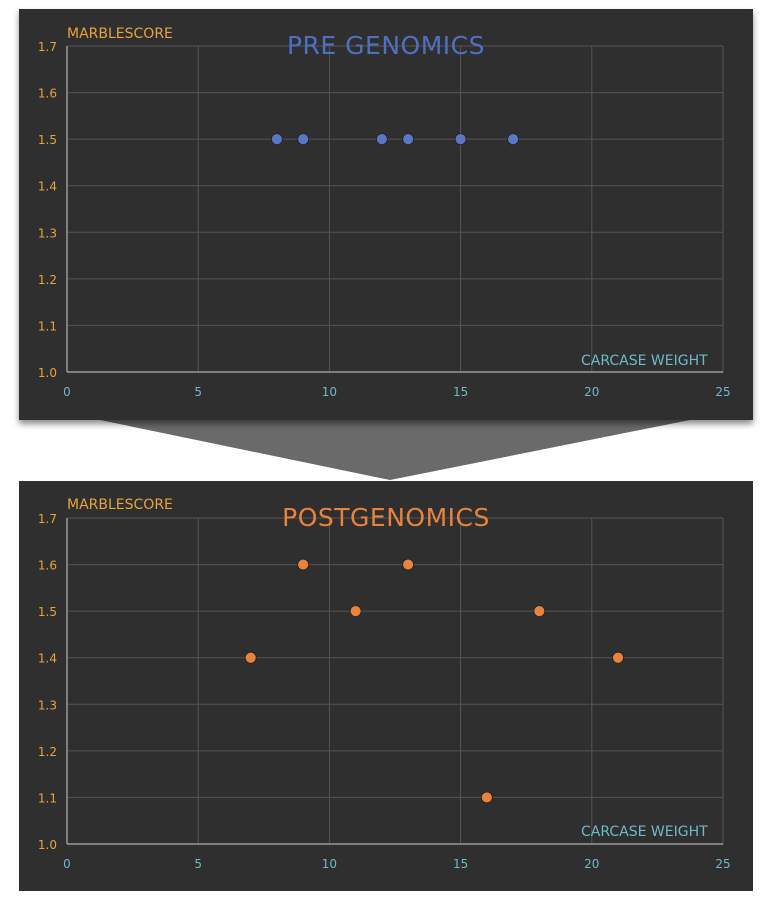 The image size is (768, 904). Describe the element at coordinates (386, 517) in the screenshot. I see `chart-title: POSTGENOMICS` at that location.